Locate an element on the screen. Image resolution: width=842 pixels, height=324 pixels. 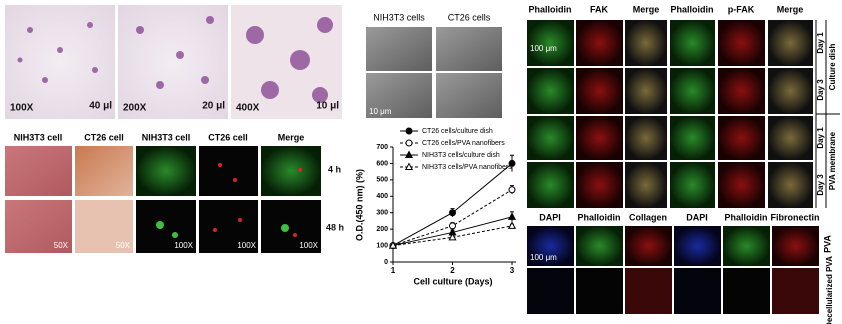
x-tick-label: 1 is located at coordinates (393, 270).